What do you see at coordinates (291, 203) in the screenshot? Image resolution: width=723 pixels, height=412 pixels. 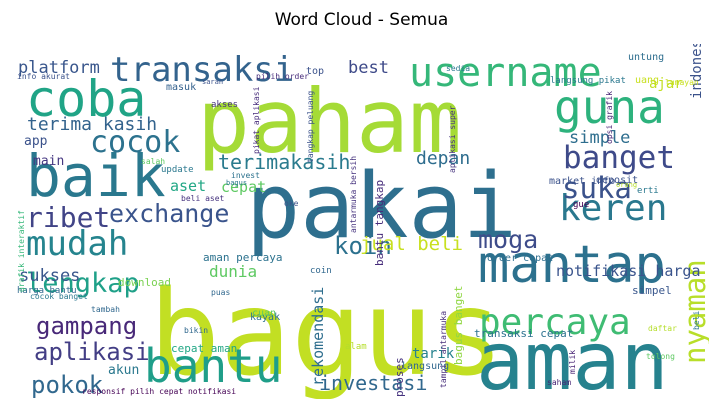 I see `word-oke: oke` at bounding box center [291, 203].